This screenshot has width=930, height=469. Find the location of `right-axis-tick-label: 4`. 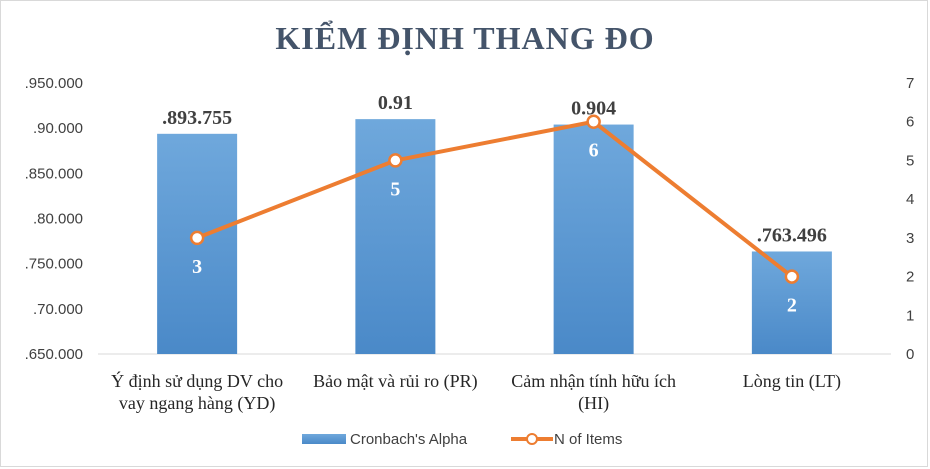

right-axis-tick-label: 4 is located at coordinates (910, 199).